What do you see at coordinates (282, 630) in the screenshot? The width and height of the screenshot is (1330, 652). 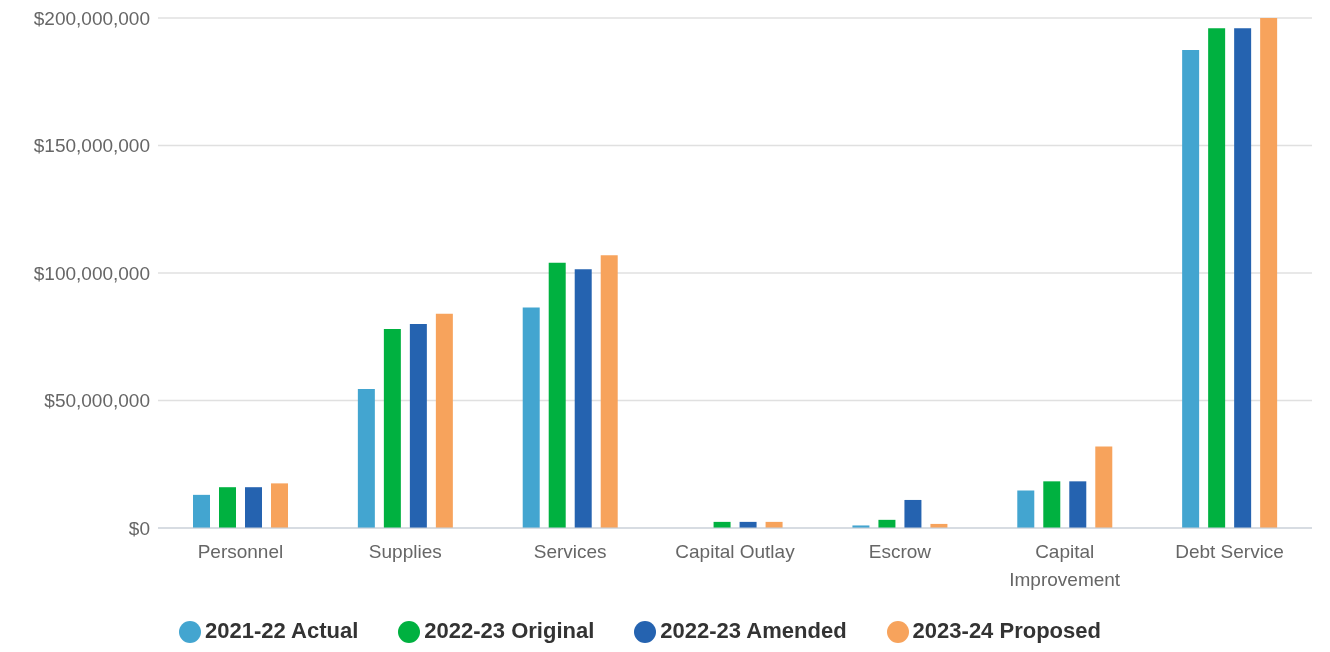 I see `legend-label: 2021-22 Actual` at bounding box center [282, 630].